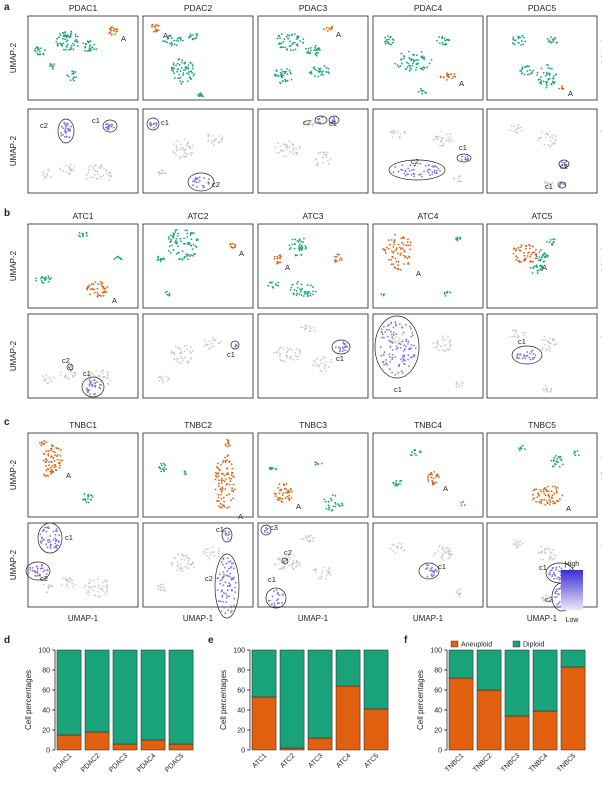 Image resolution: width=602 pixels, height=785 pixels. I want to click on bar-diploid-TNBC3, so click(517, 683).